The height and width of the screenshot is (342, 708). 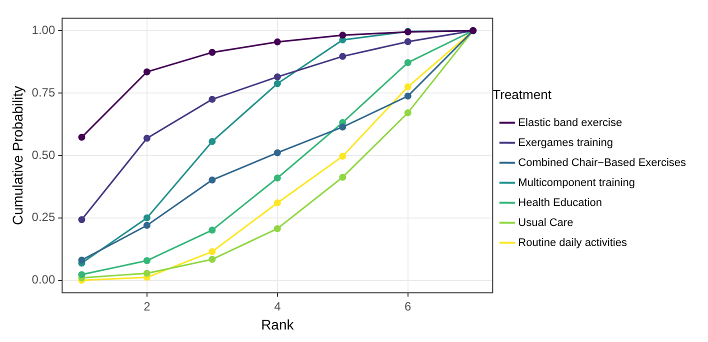 What do you see at coordinates (44, 29) in the screenshot?
I see `y-tick-label: 1.00` at bounding box center [44, 29].